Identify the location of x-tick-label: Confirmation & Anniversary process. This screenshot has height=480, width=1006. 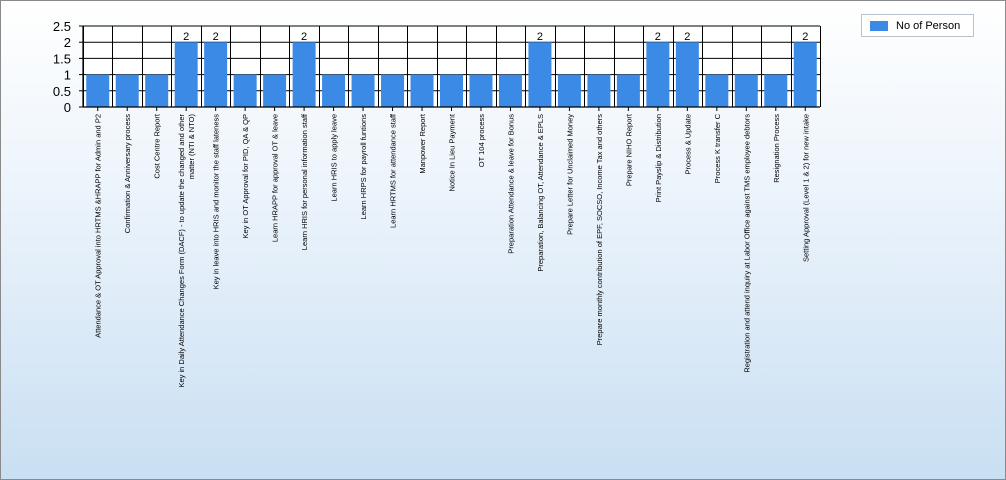
(127, 173).